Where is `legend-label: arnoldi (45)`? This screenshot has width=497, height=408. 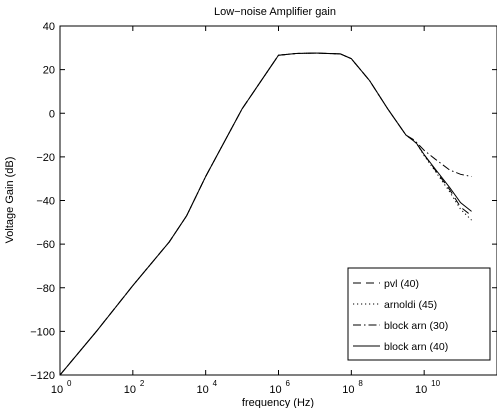
legend-label: arnoldi (45) is located at coordinates (410, 305).